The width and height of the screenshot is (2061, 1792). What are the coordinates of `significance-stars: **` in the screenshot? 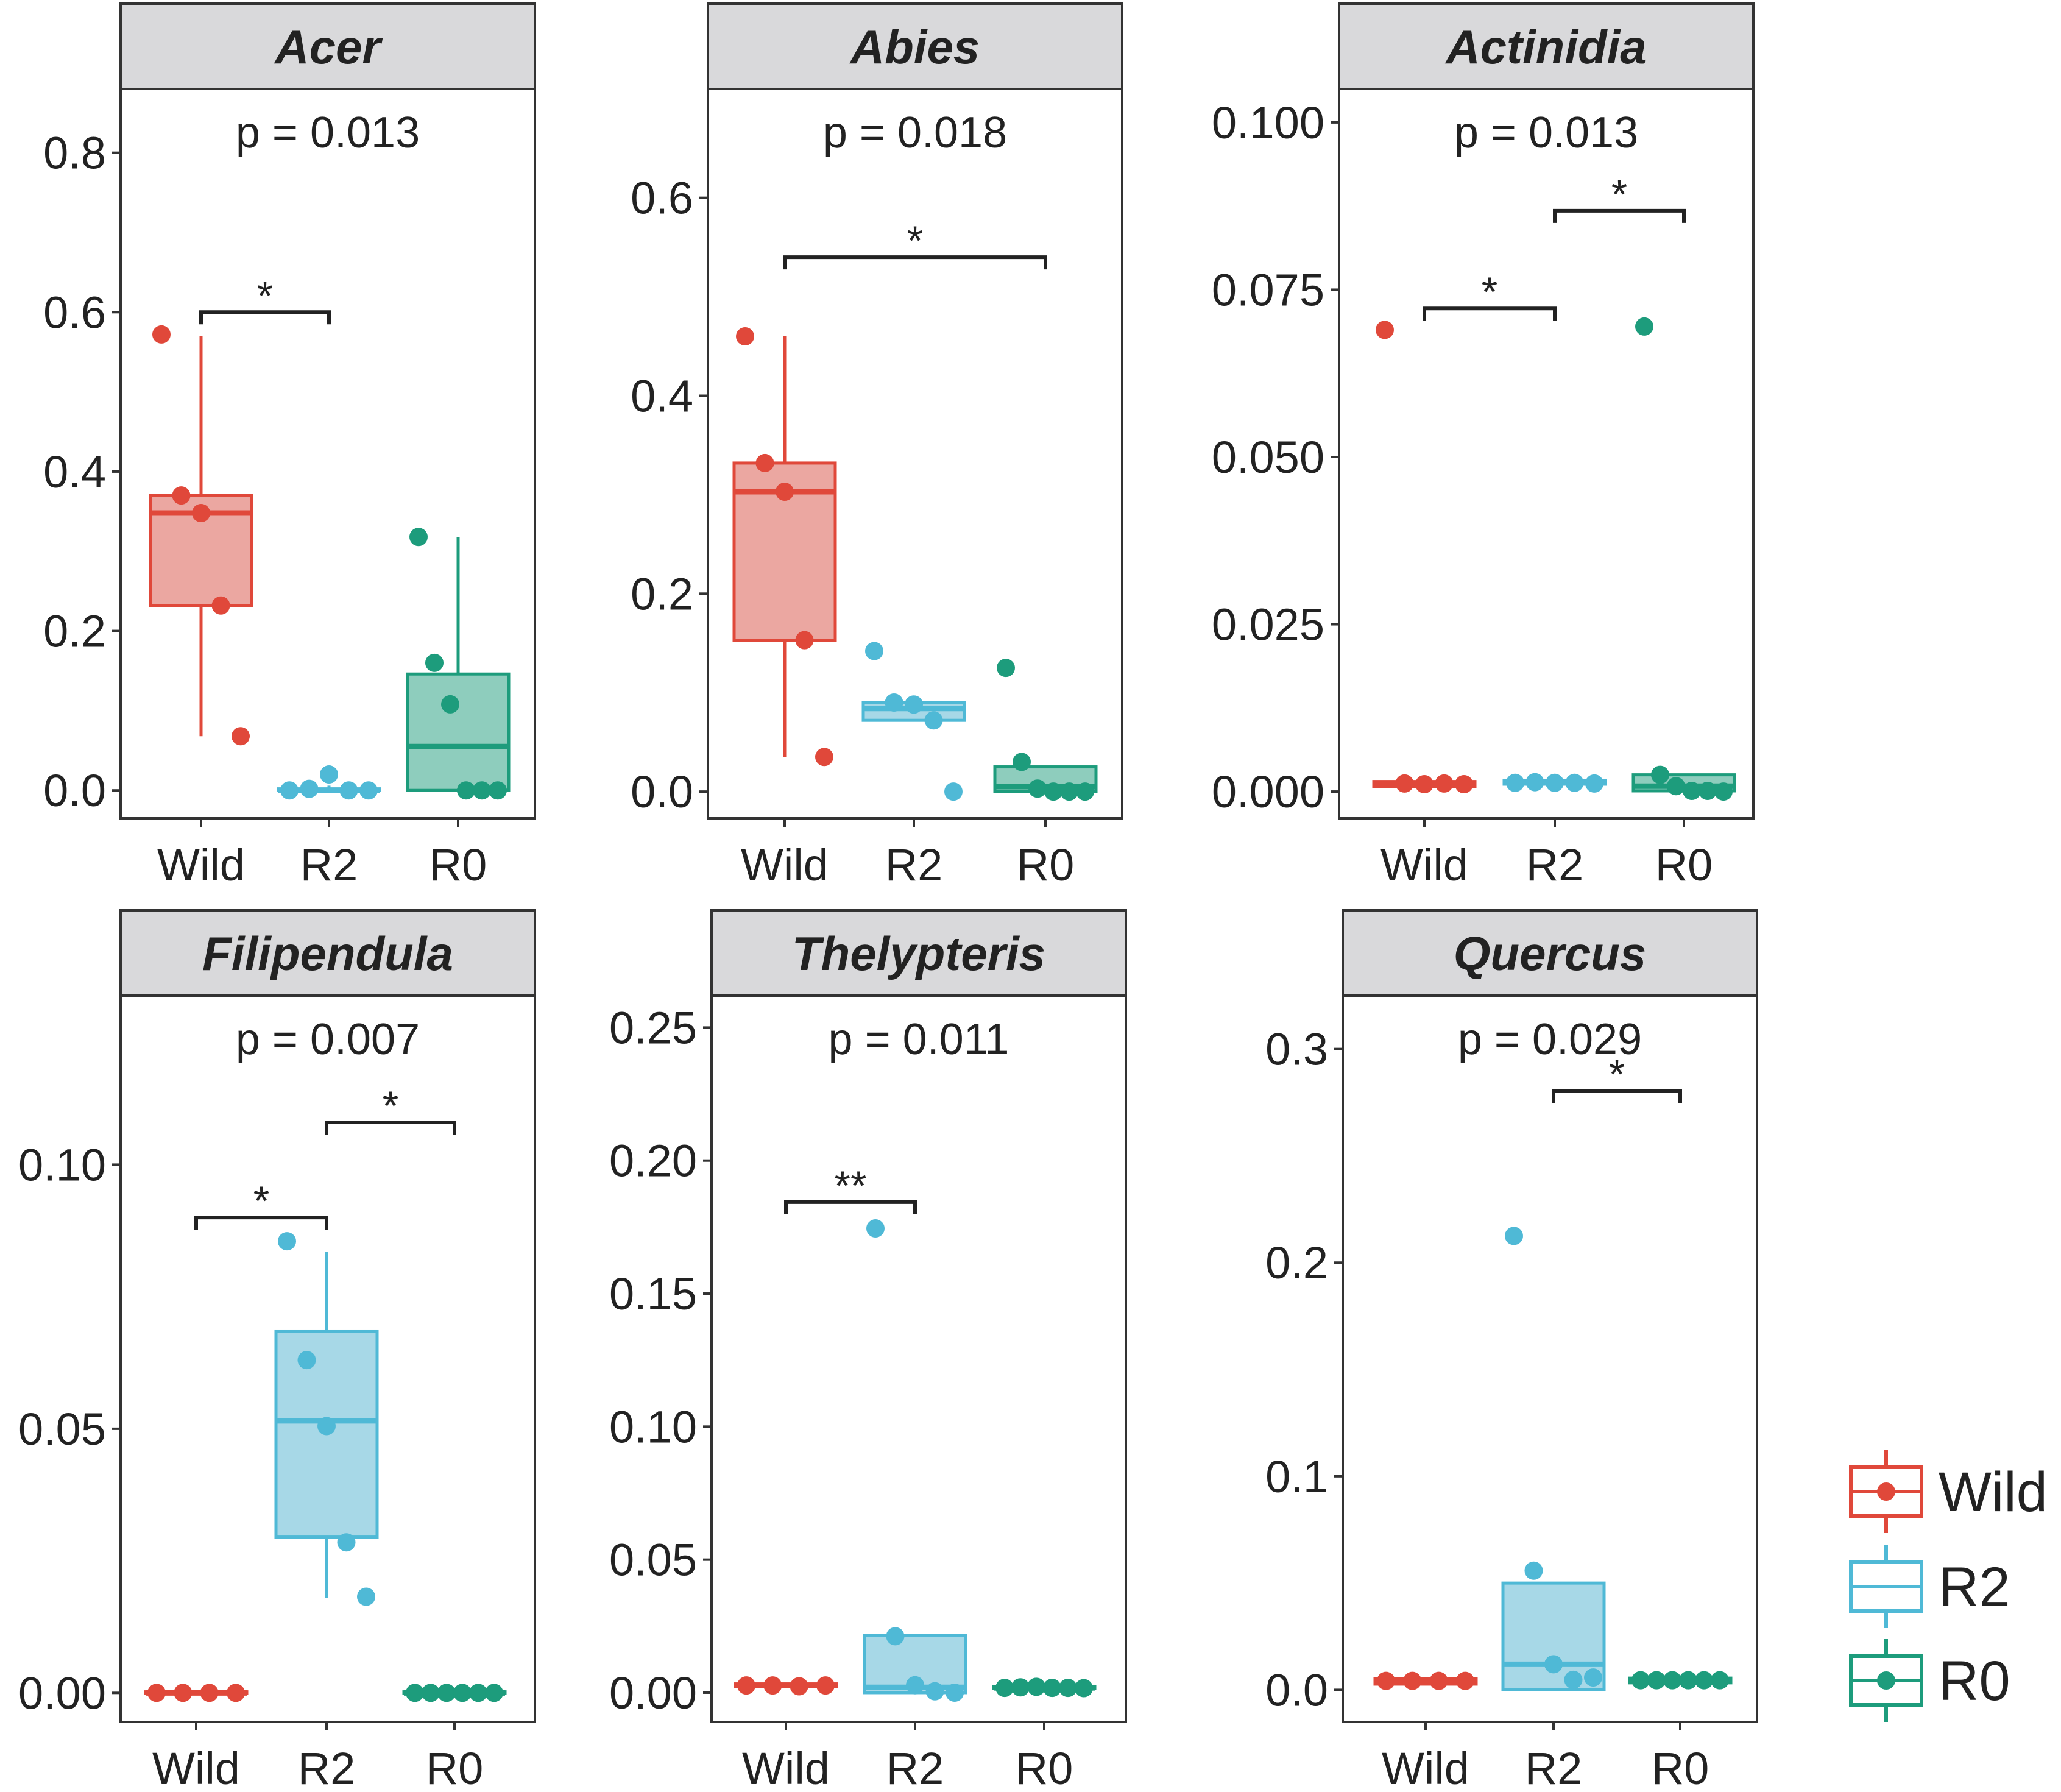 It's located at (851, 1186).